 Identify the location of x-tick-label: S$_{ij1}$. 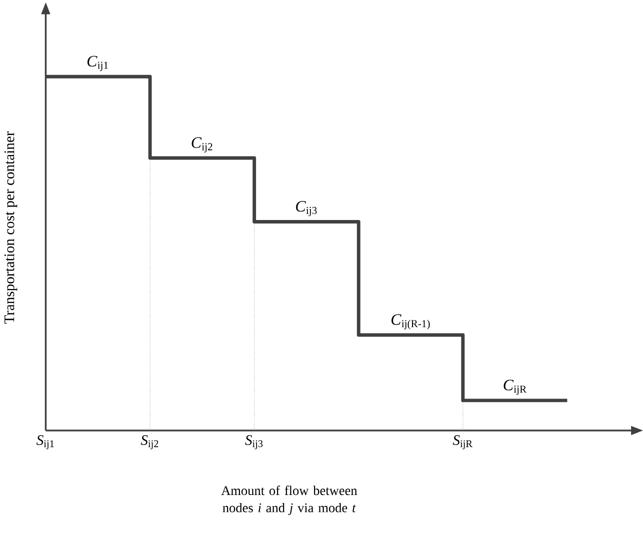
(45, 442).